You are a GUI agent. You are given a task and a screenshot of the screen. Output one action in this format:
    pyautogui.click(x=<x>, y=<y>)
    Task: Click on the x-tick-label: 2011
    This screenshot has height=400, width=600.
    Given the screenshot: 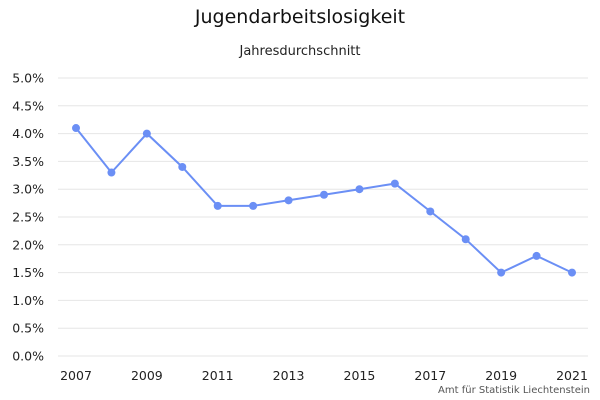 What is the action you would take?
    pyautogui.click(x=218, y=375)
    